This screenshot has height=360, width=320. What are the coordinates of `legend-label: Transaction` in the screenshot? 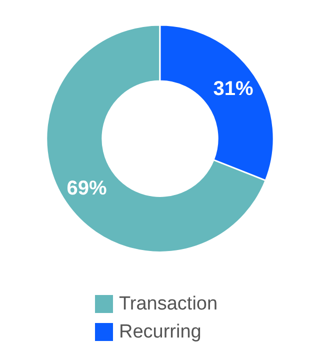 It's located at (168, 304).